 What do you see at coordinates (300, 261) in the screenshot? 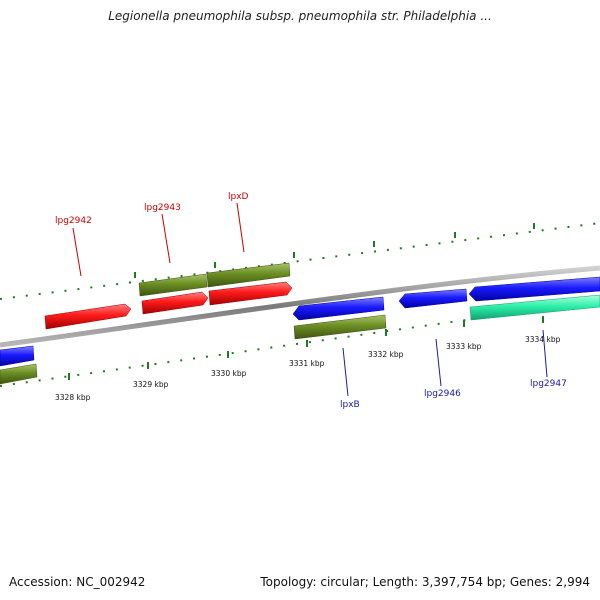
I see `upper-tick-row` at bounding box center [300, 261].